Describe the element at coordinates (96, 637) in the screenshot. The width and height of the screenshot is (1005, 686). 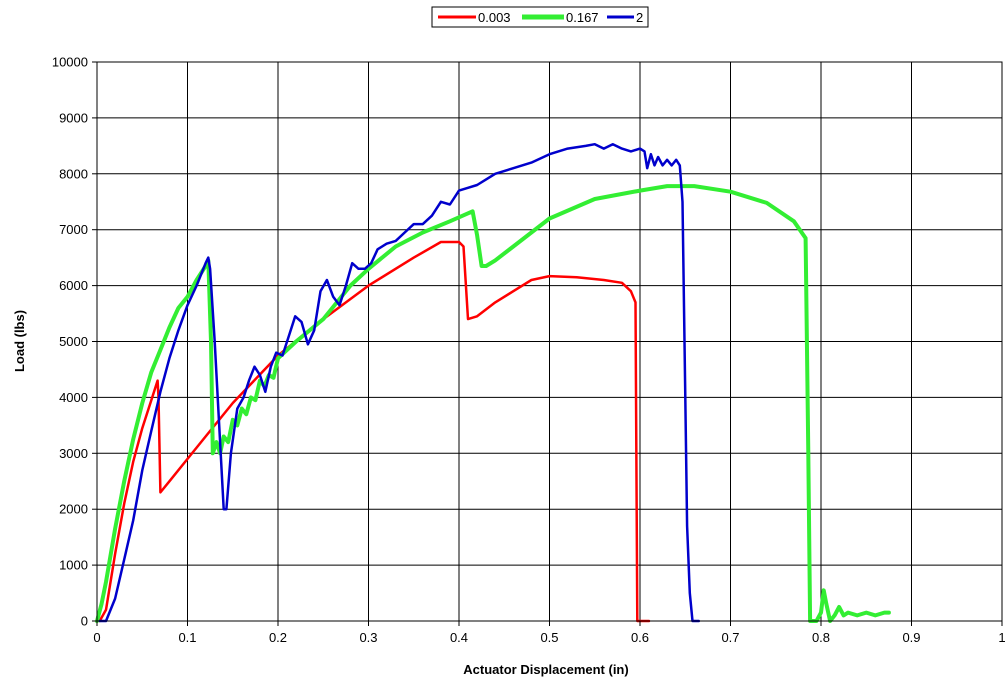
I see `x-tick-label: 0` at that location.